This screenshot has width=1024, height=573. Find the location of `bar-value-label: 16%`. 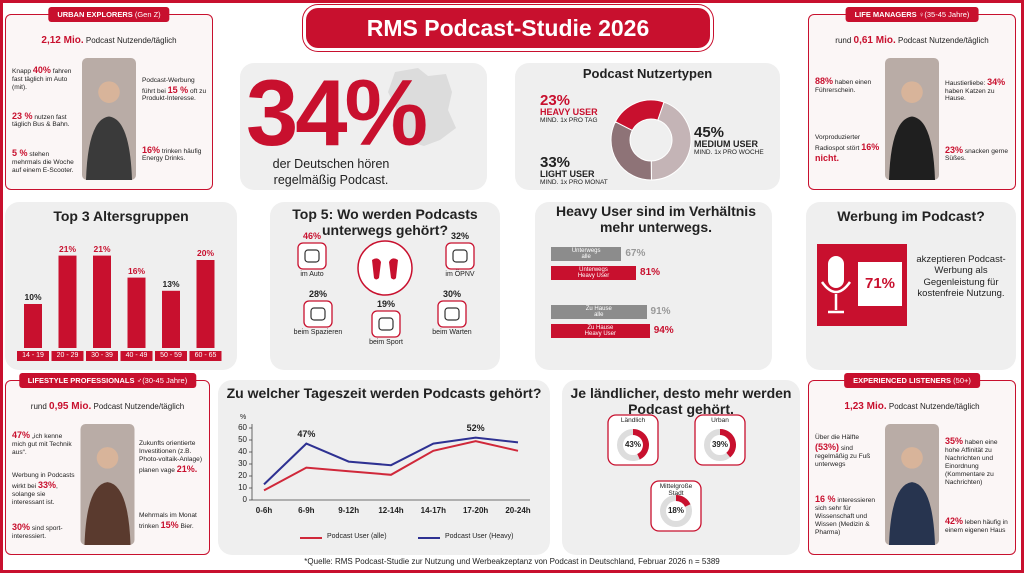

bar-value-label: 16% is located at coordinates (136, 270).